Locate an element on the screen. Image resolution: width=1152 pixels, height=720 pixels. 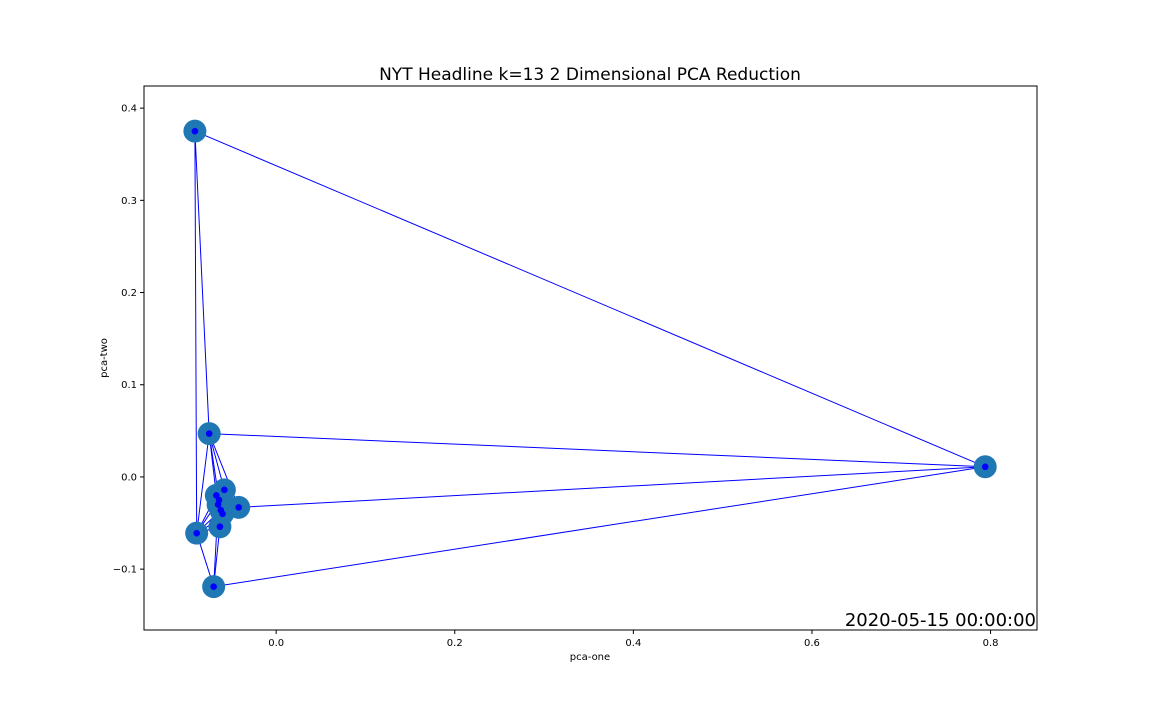
x-axis-label: pca-one is located at coordinates (590, 657).